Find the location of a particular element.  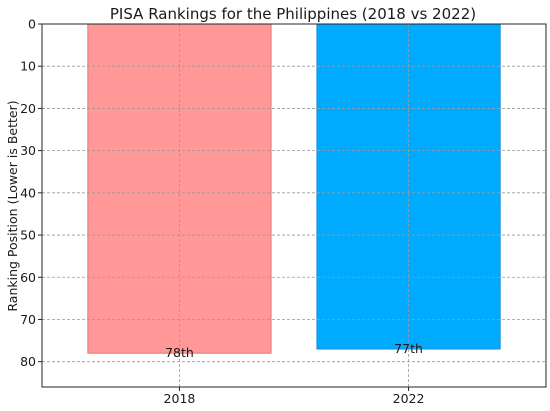

y-tick-label: 50 is located at coordinates (28, 235).